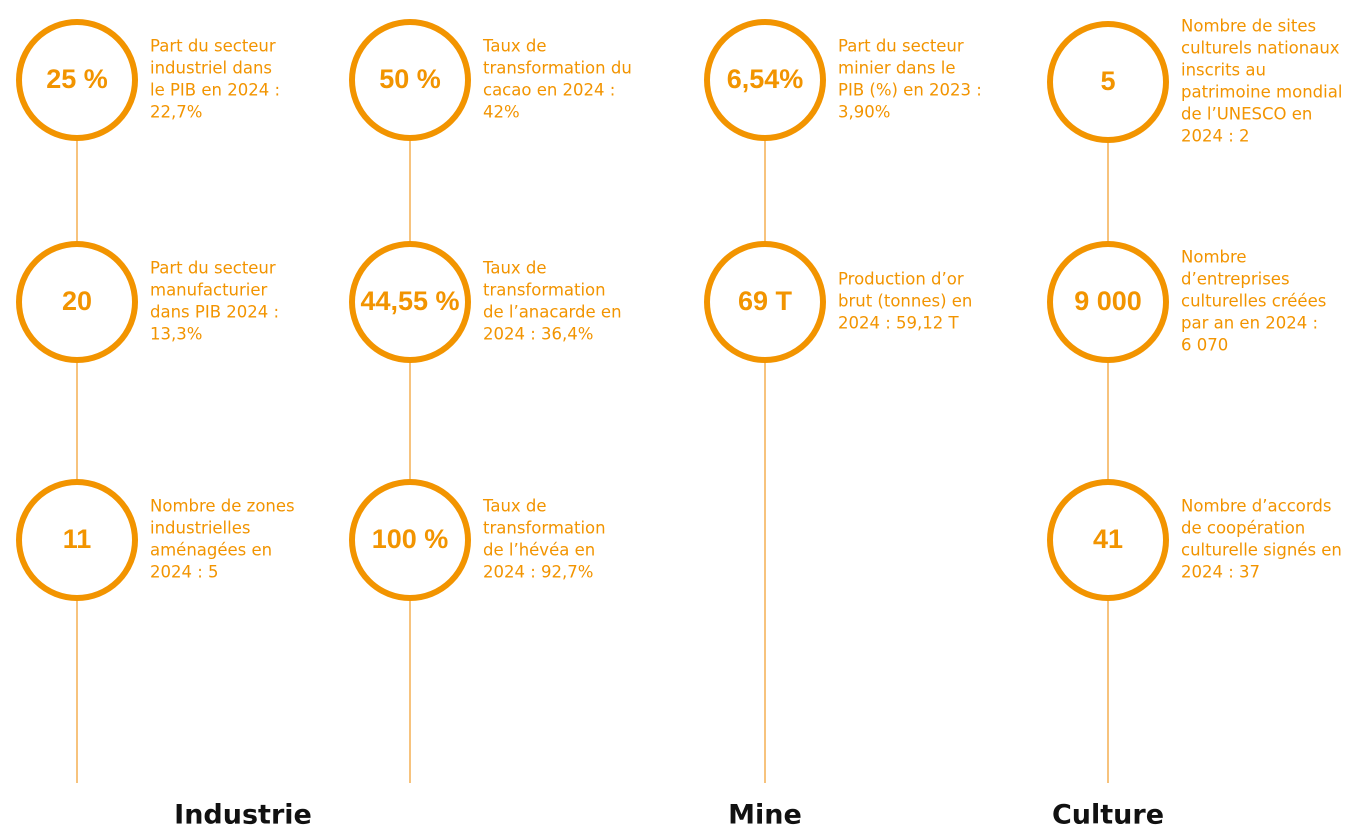  Describe the element at coordinates (765, 815) in the screenshot. I see `section-label: Mine` at that location.